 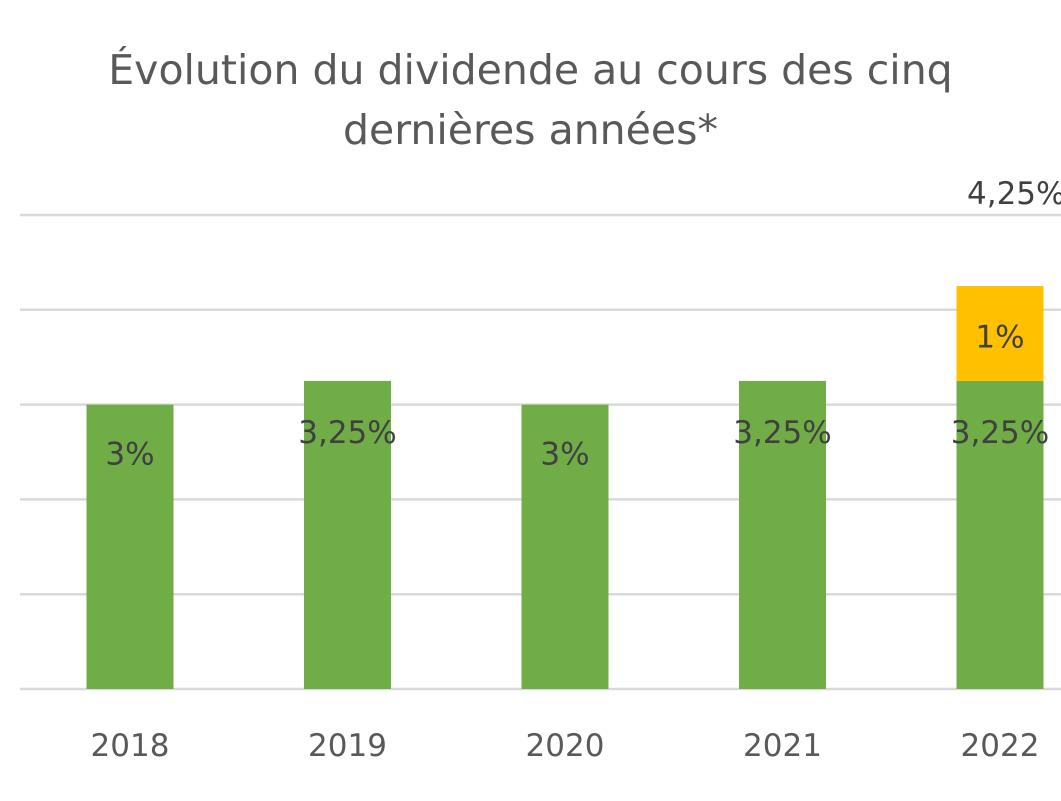 I want to click on x-tick-label-2019: 2019, so click(x=347, y=746).